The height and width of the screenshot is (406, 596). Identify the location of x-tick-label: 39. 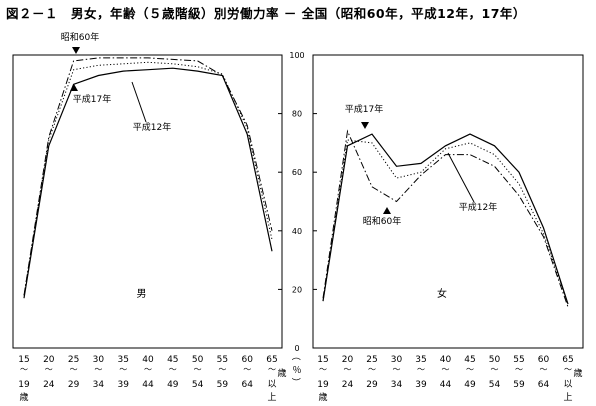
(421, 385).